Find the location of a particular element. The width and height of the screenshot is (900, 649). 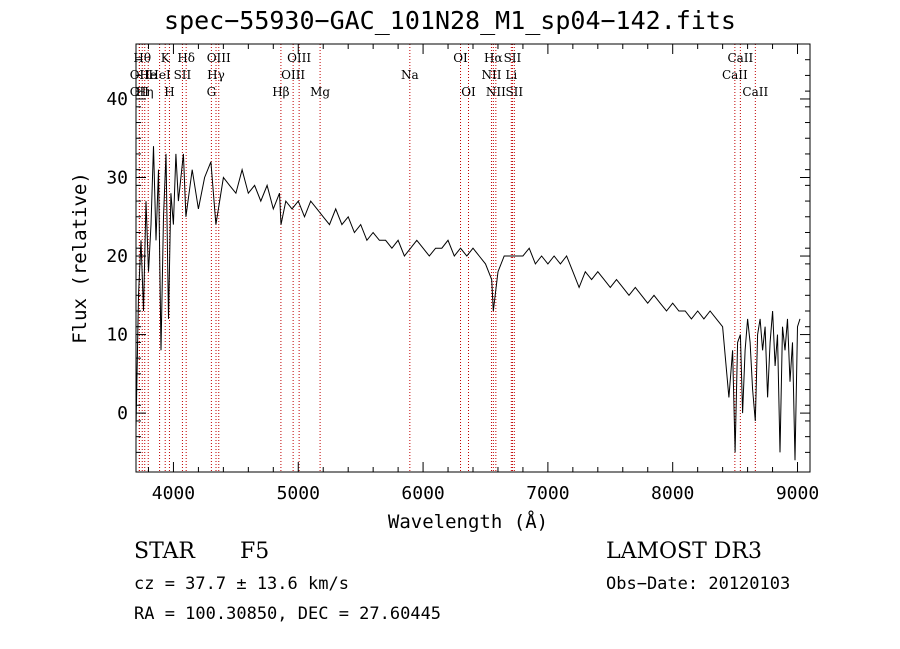

object-class: STAR is located at coordinates (164, 551).